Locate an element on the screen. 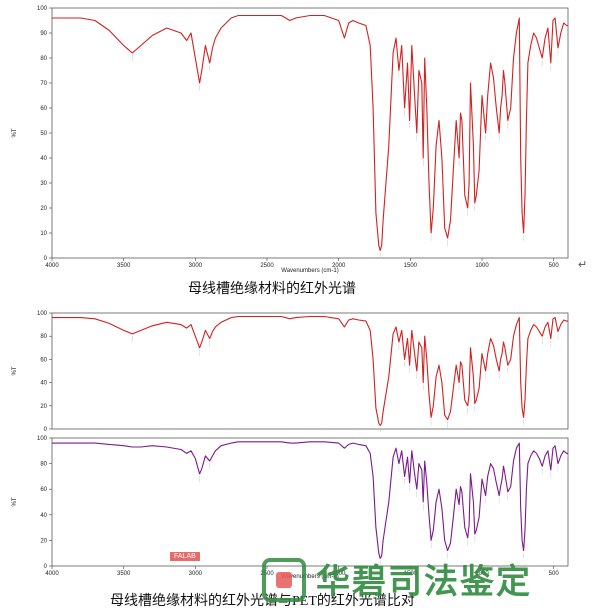 This screenshot has height=613, width=600. y-tick-label: 90 is located at coordinates (43, 34).